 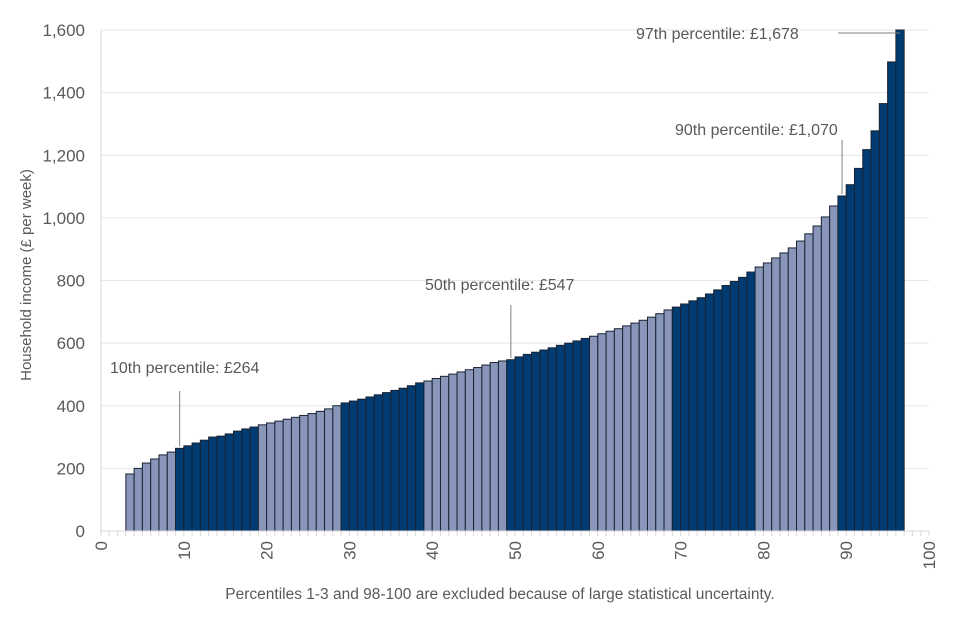 I want to click on bar-p67, so click(x=651, y=424).